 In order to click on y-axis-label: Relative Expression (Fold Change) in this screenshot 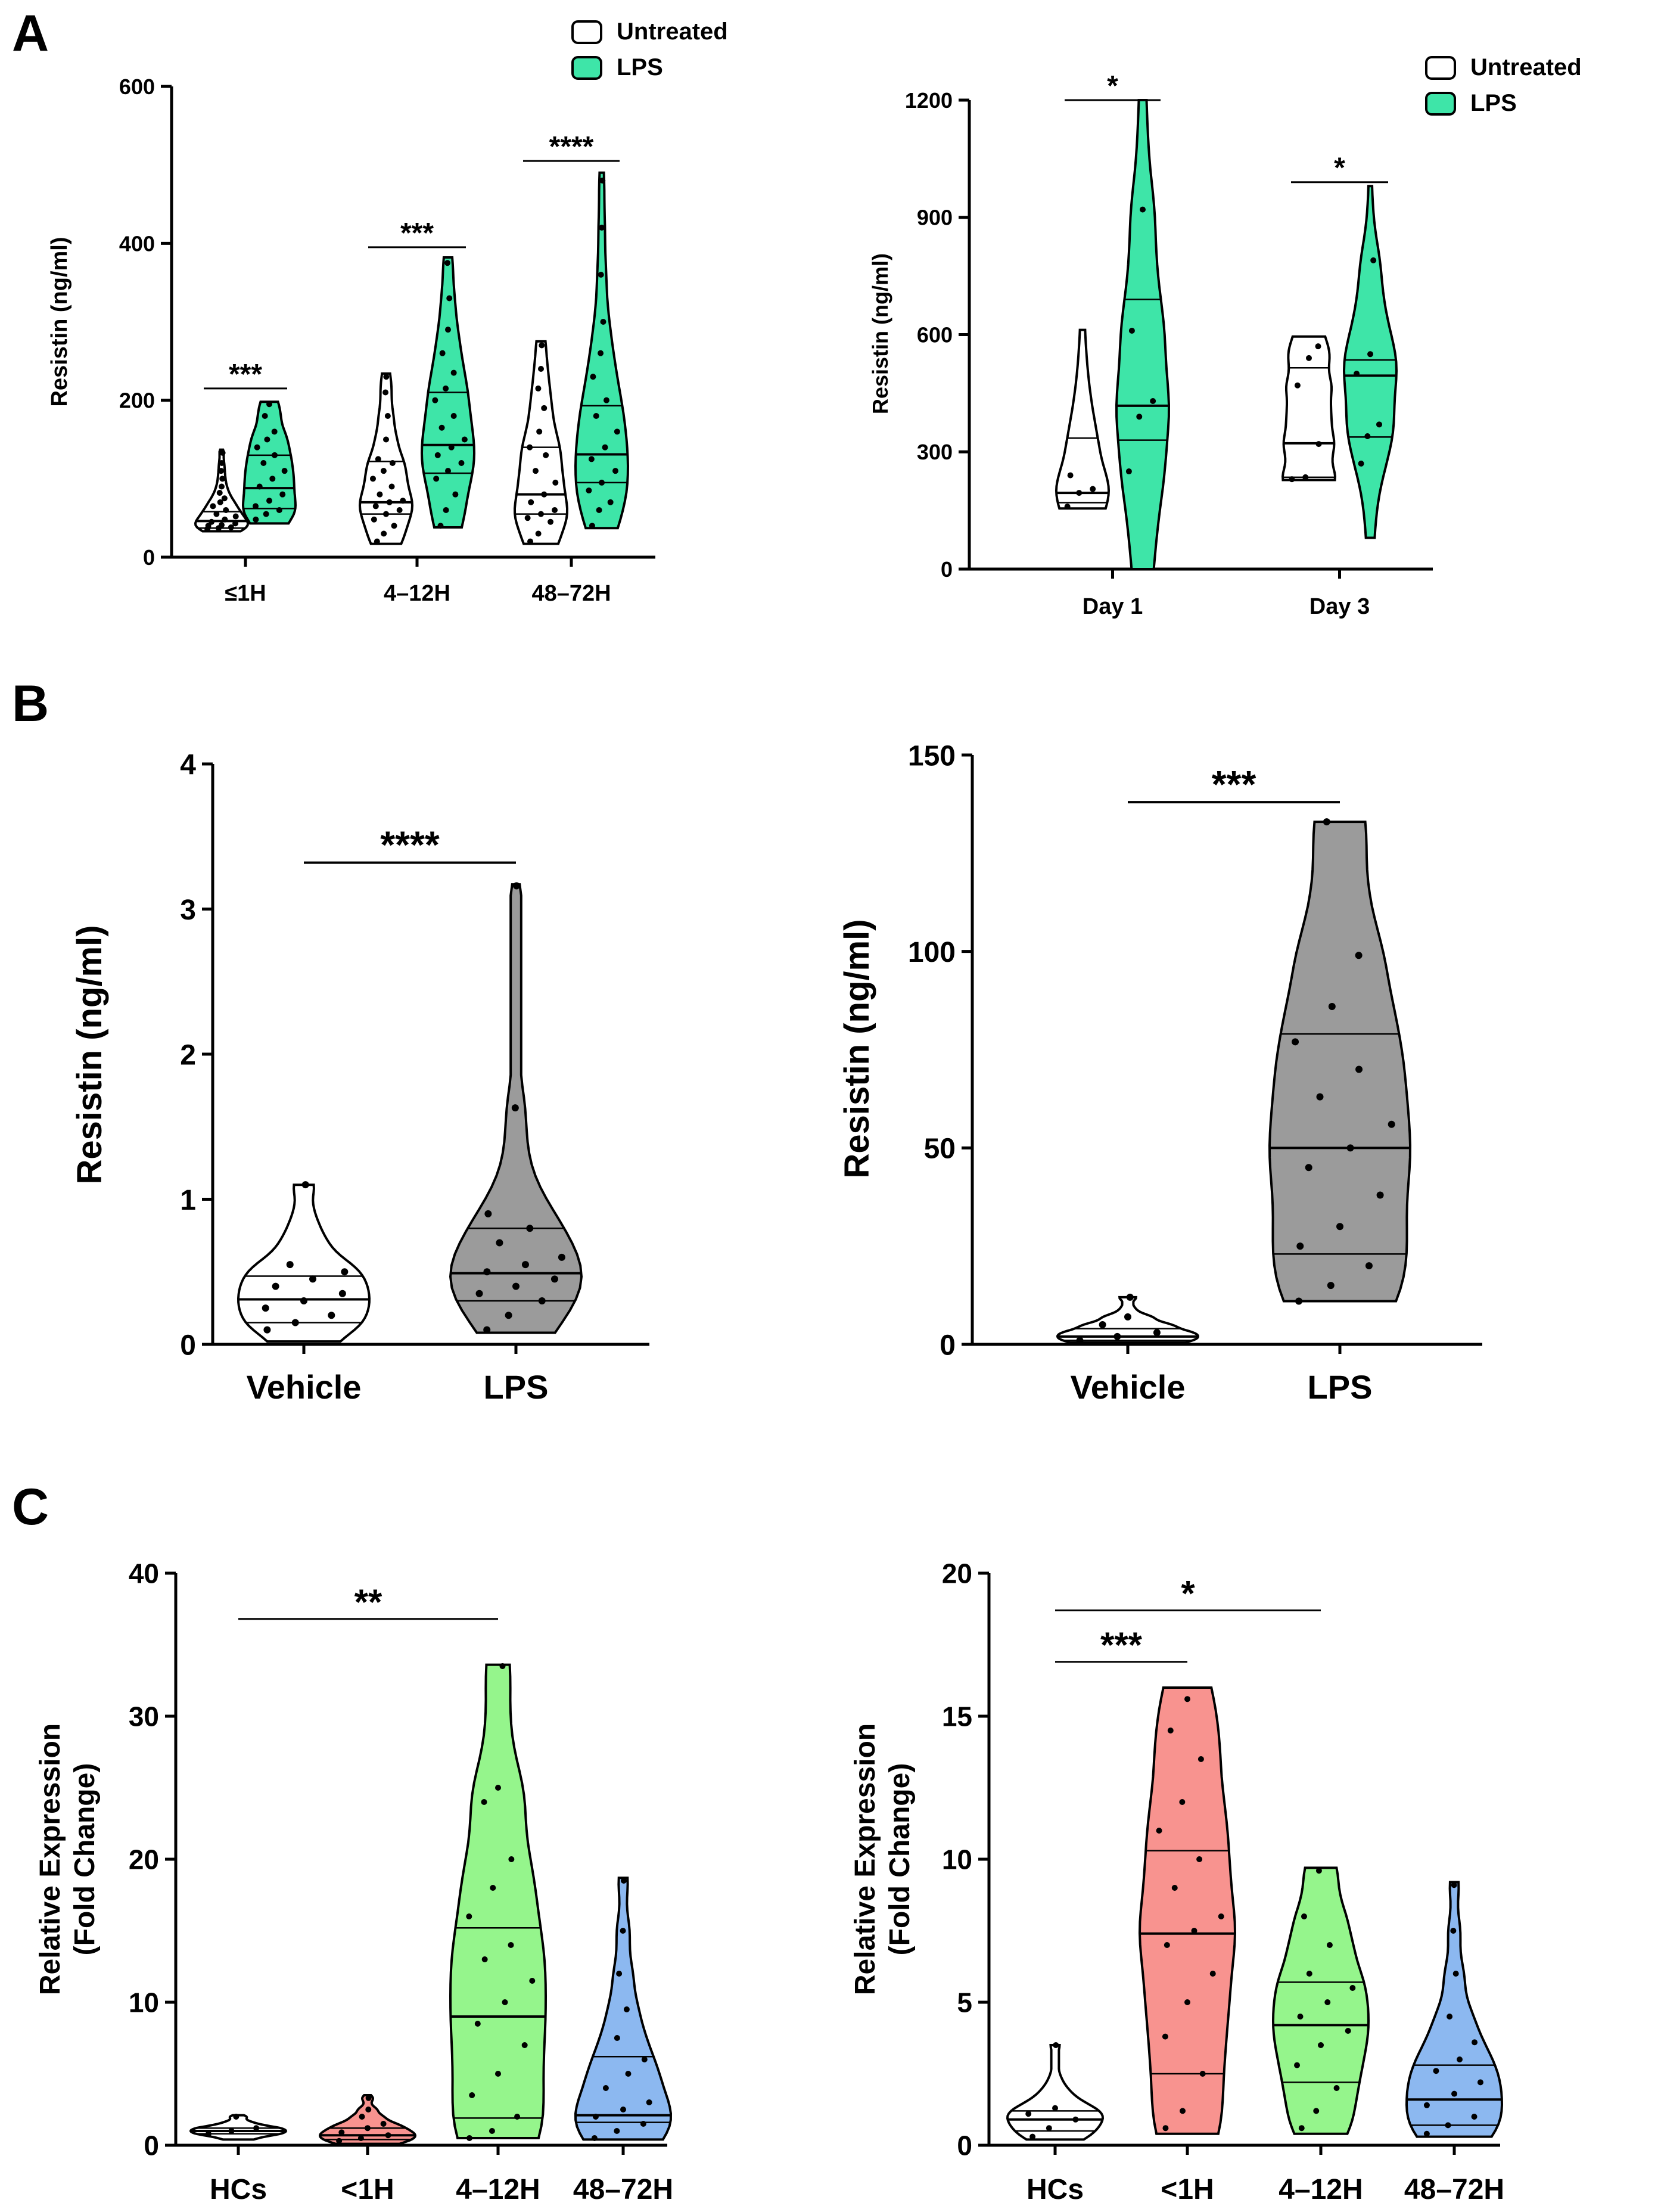, I will do `click(68, 1859)`.